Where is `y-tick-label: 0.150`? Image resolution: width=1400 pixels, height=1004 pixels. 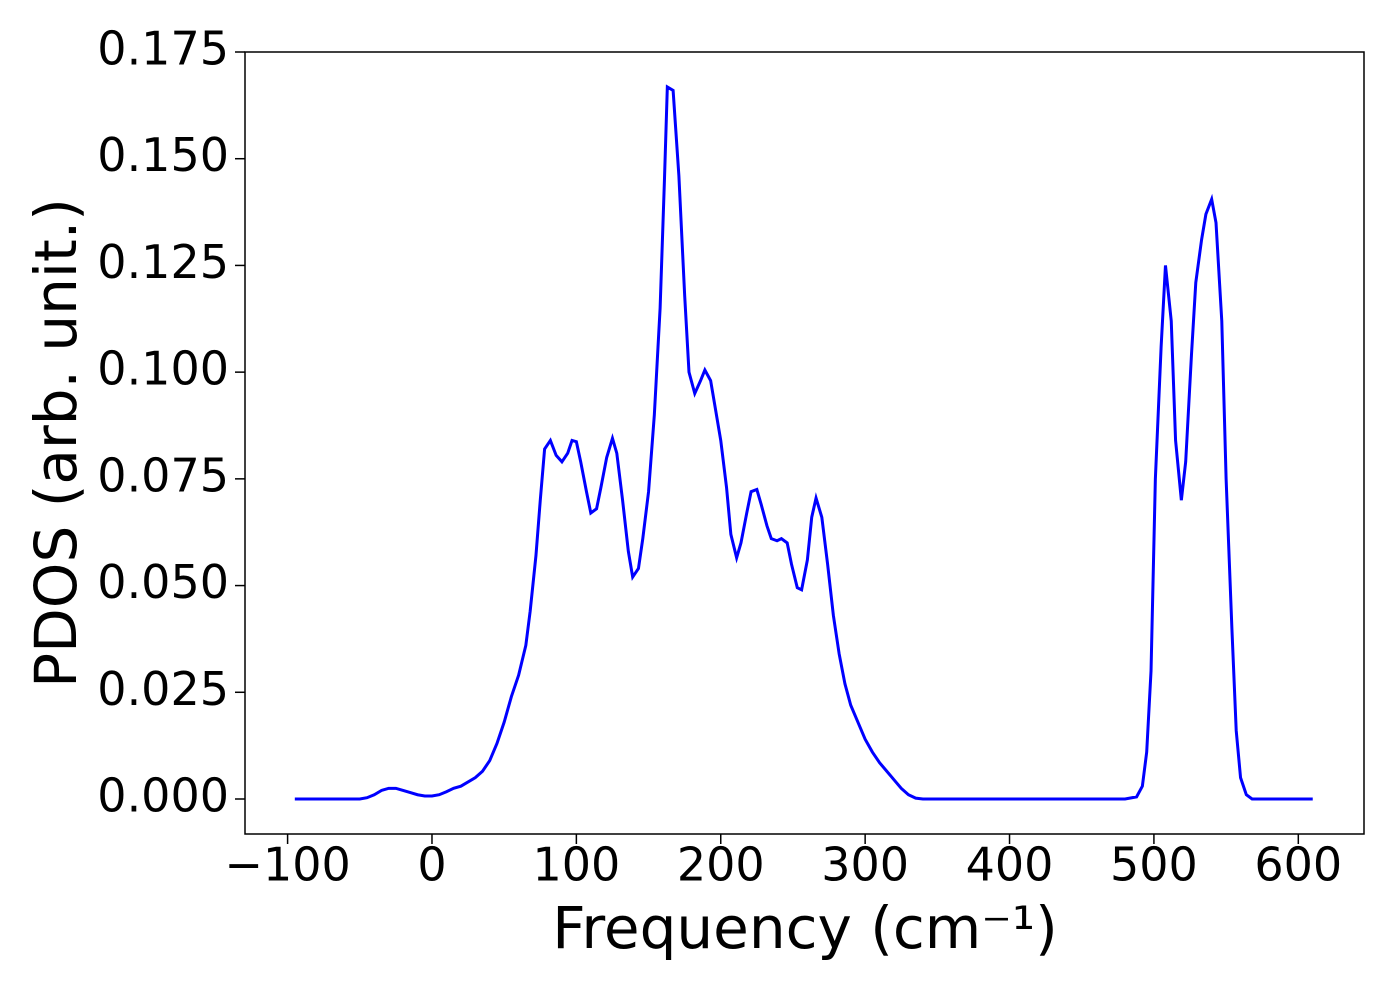 y-tick-label: 0.150 is located at coordinates (163, 155).